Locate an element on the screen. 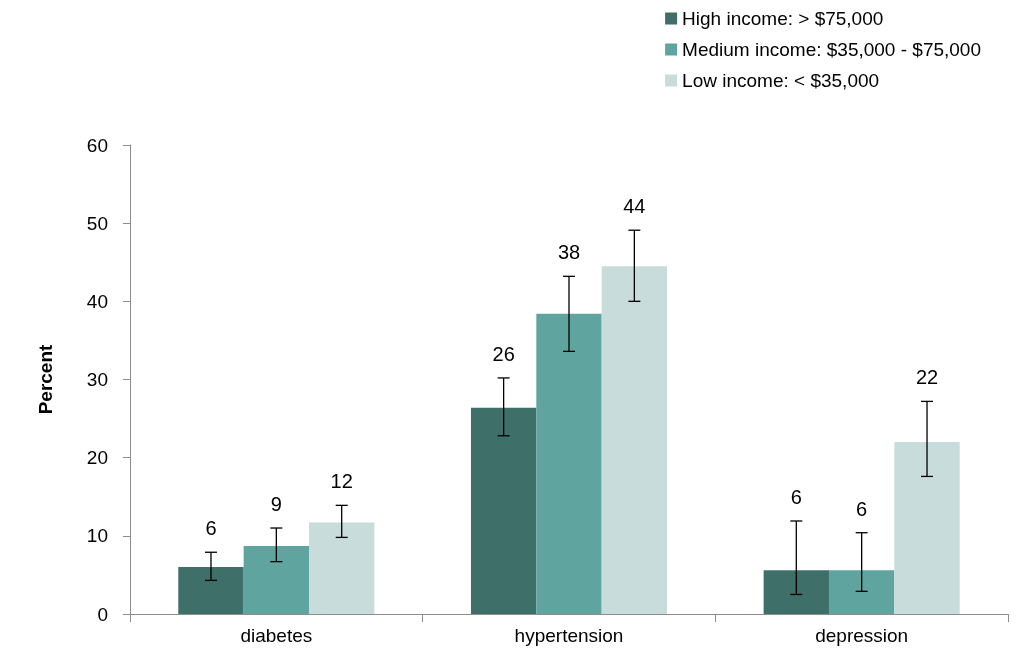  y-tick-label: 50 is located at coordinates (97, 223).